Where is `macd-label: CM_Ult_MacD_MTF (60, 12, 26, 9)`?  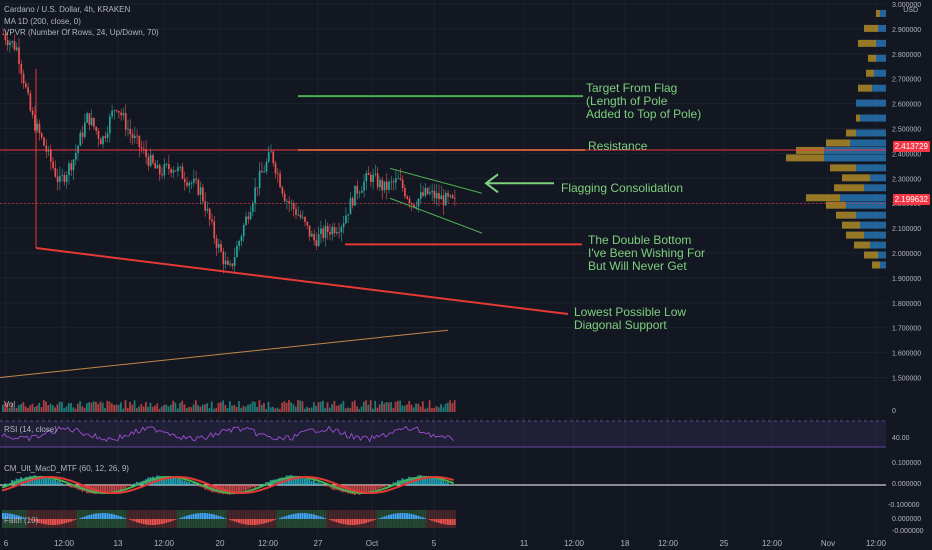
macd-label: CM_Ult_MacD_MTF (60, 12, 26, 9) is located at coordinates (66, 468).